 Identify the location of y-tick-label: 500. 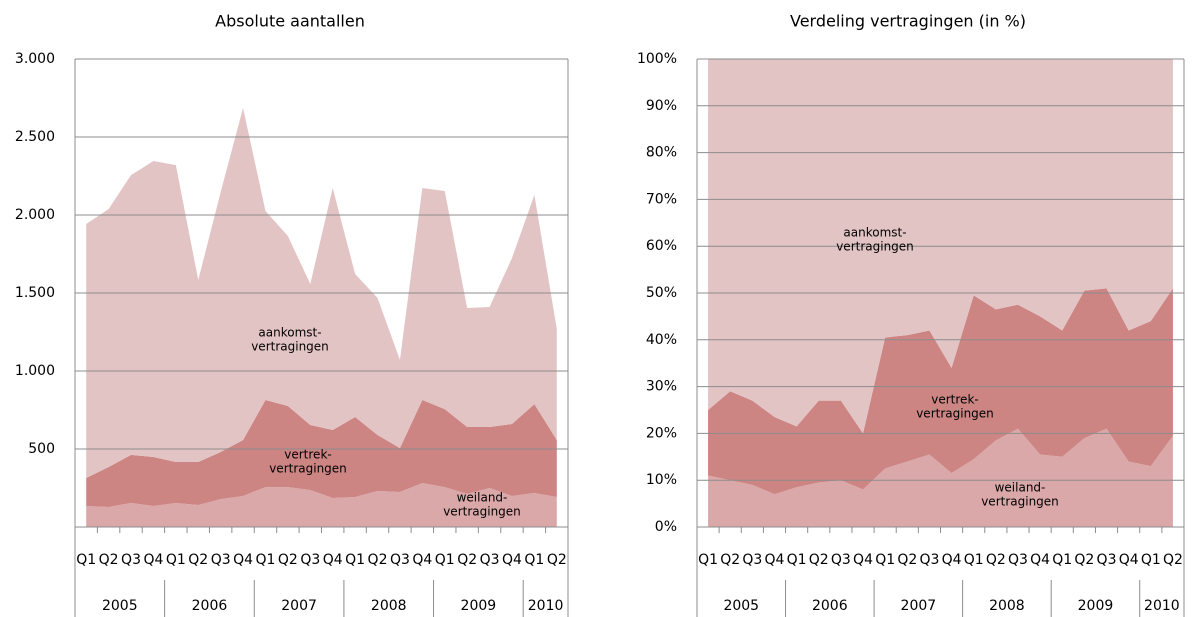
(41, 449).